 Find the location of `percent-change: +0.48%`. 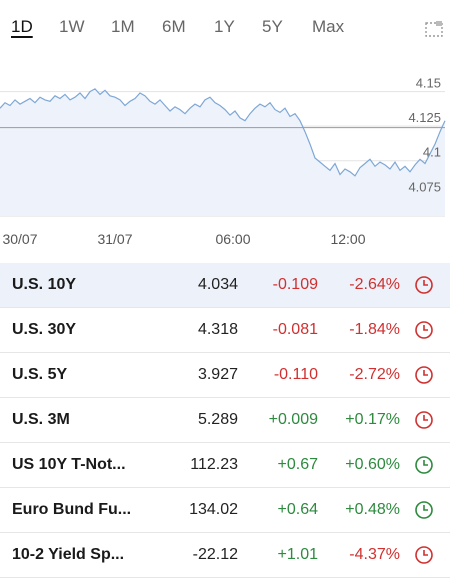

percent-change: +0.48% is located at coordinates (372, 509).